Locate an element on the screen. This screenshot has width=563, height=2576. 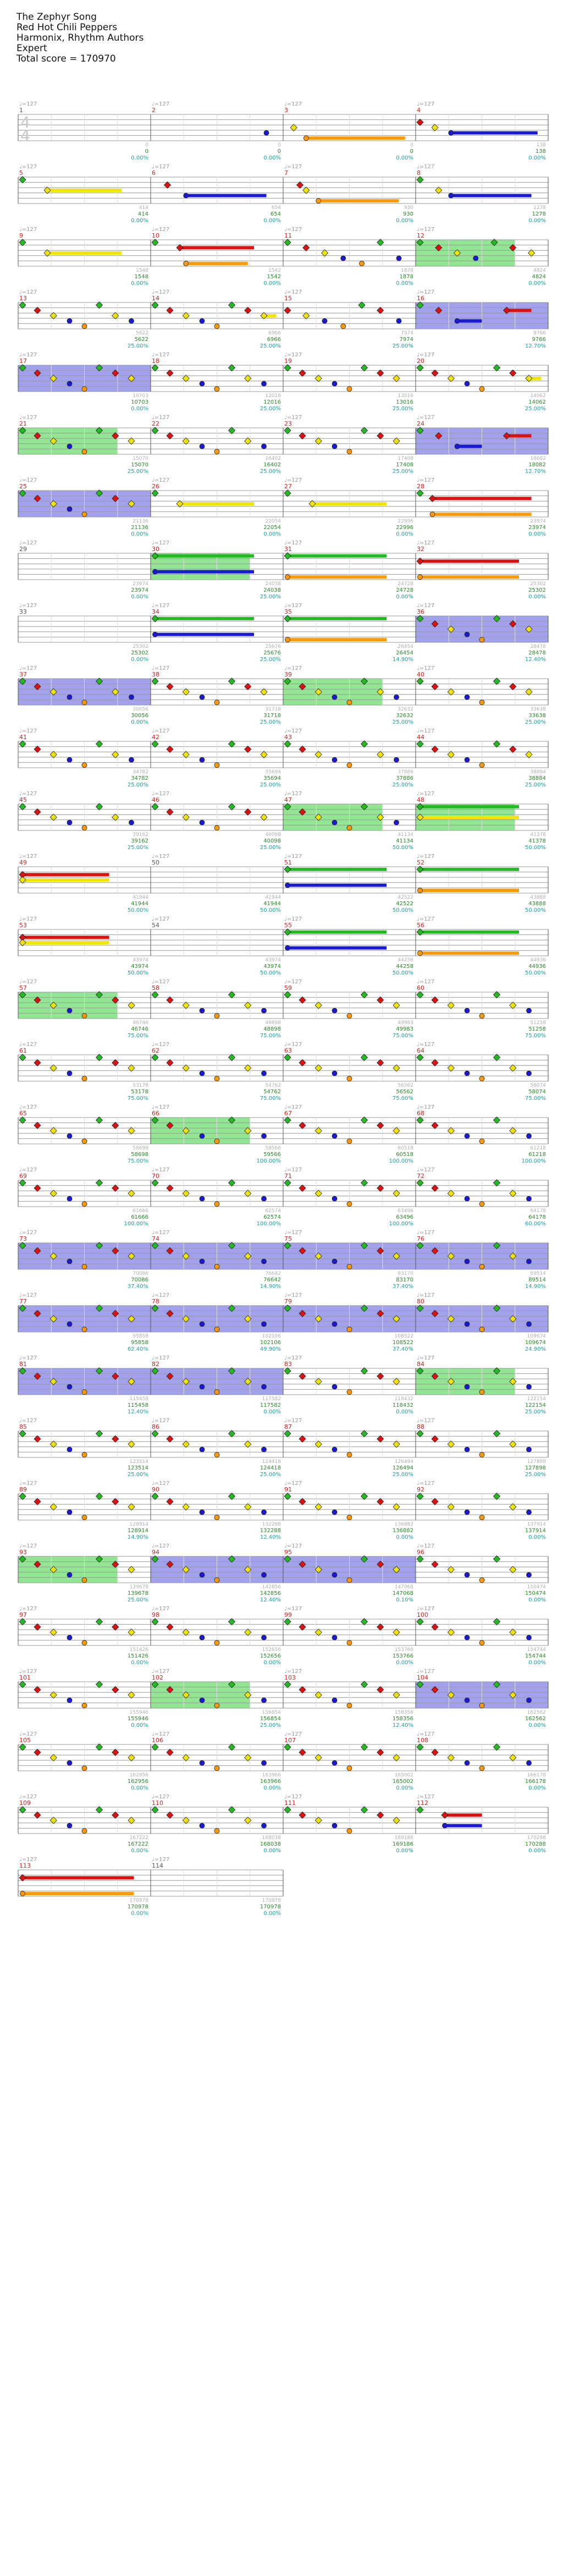
measure-percent: 100.00% is located at coordinates (269, 1224).